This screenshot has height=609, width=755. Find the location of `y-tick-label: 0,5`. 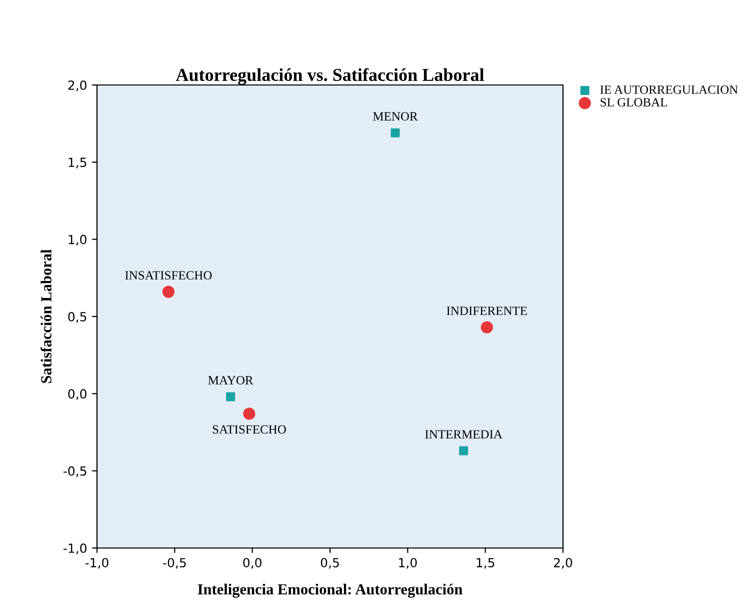

y-tick-label: 0,5 is located at coordinates (77, 317).